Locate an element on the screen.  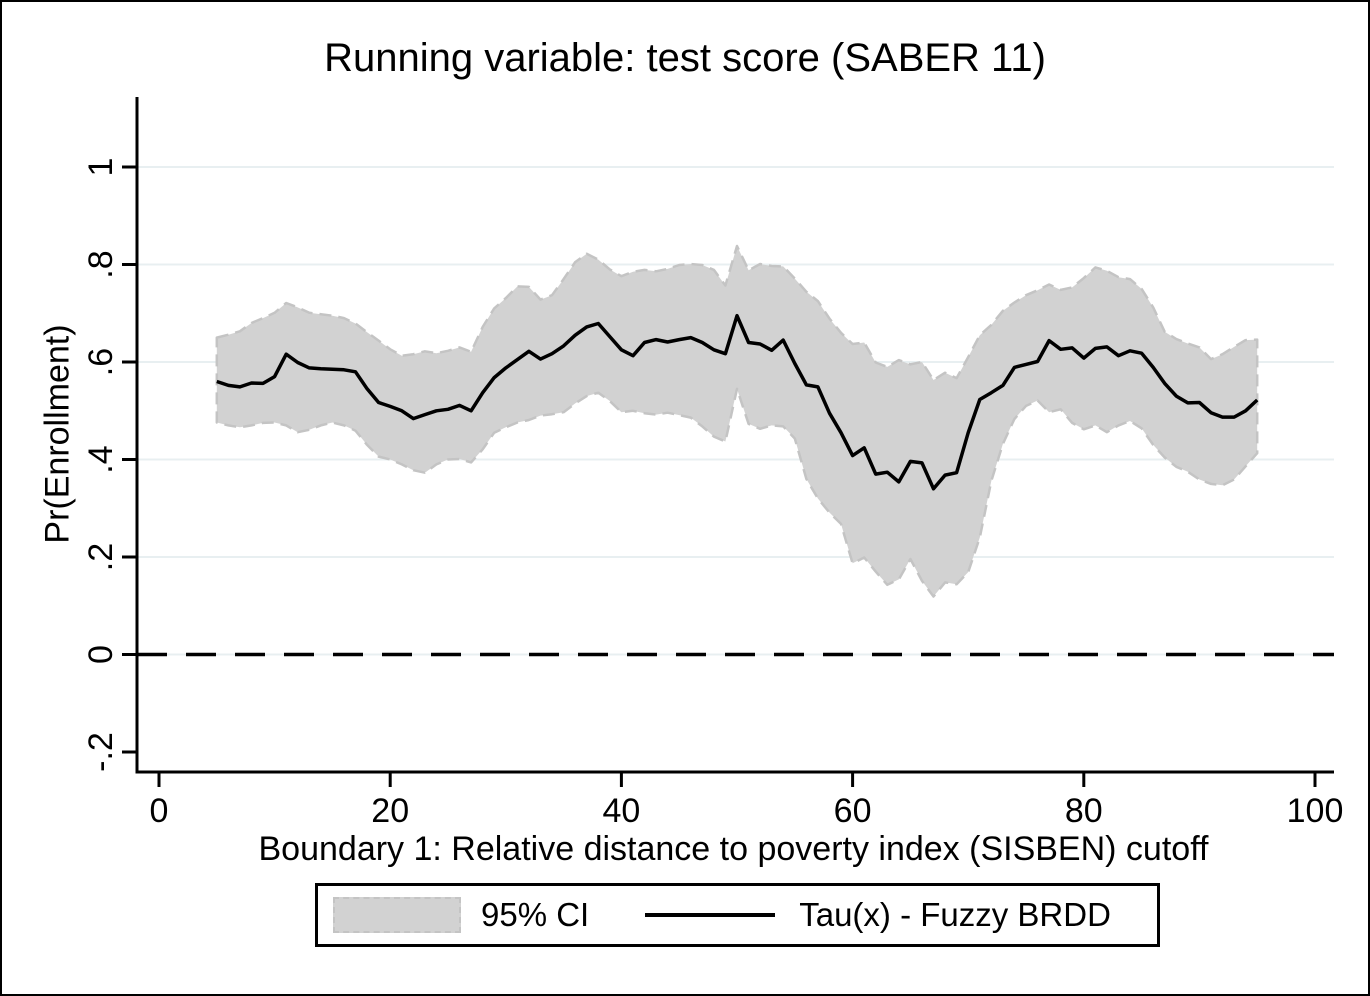
y-tick-label: .4 is located at coordinates (101, 459).